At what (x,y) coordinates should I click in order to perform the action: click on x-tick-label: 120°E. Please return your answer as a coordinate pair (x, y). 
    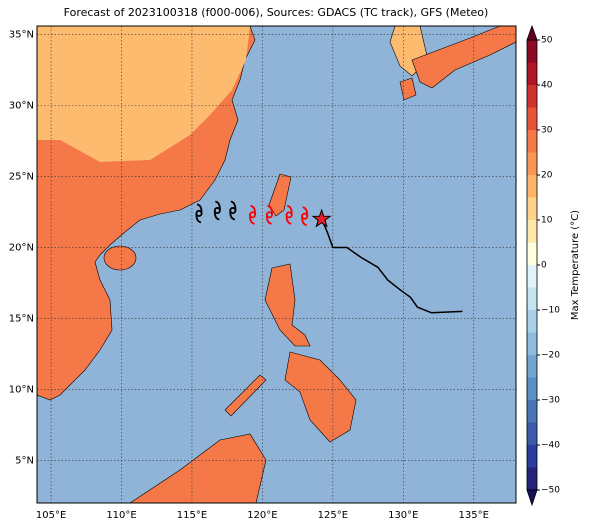
    Looking at the image, I should click on (262, 515).